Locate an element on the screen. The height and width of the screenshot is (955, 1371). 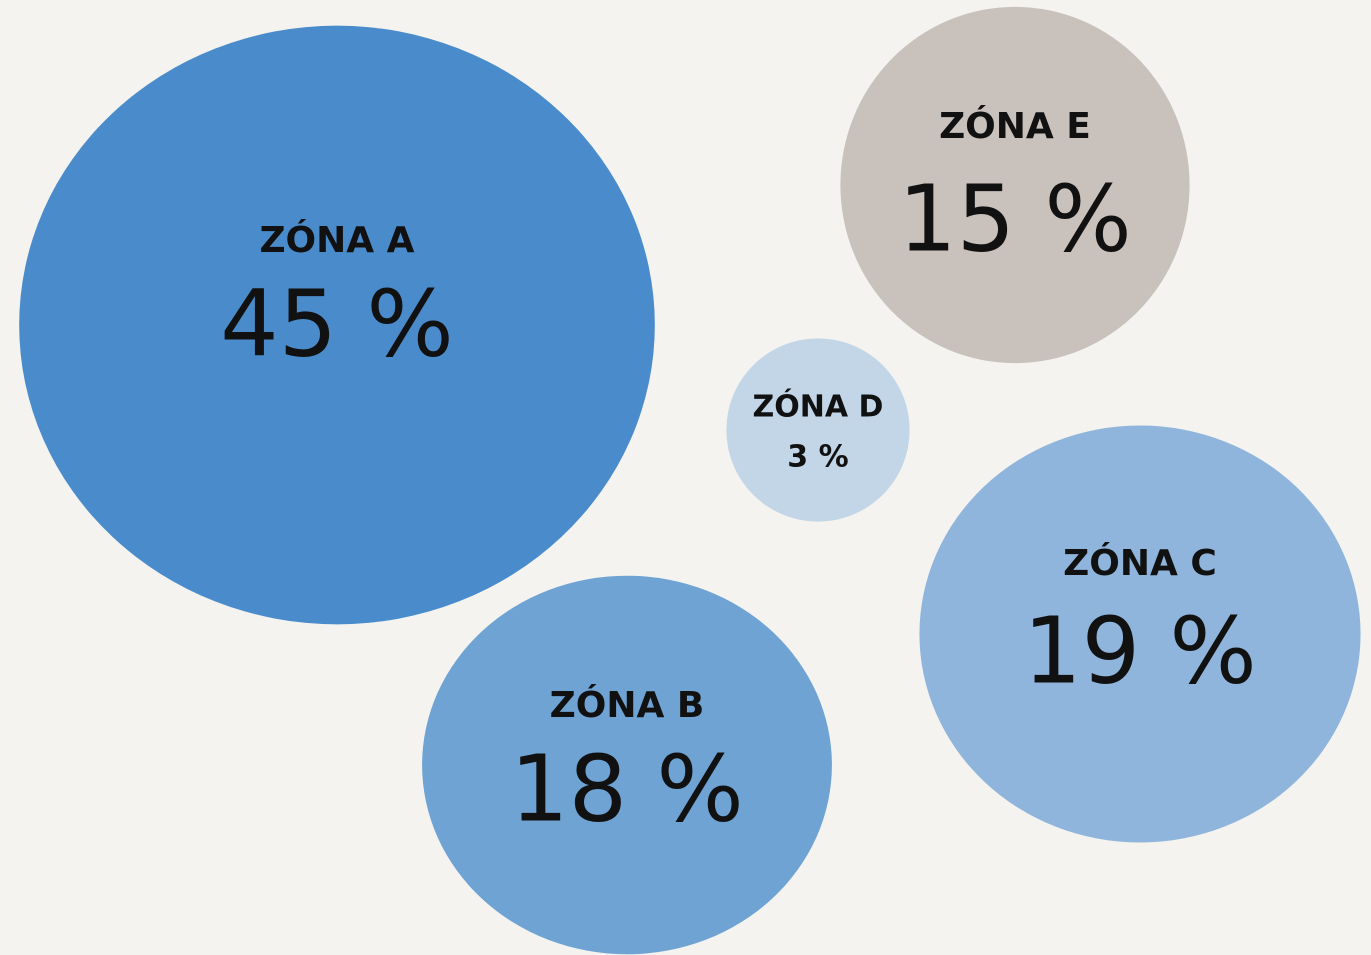
bubble-value: 15 % is located at coordinates (1015, 218).